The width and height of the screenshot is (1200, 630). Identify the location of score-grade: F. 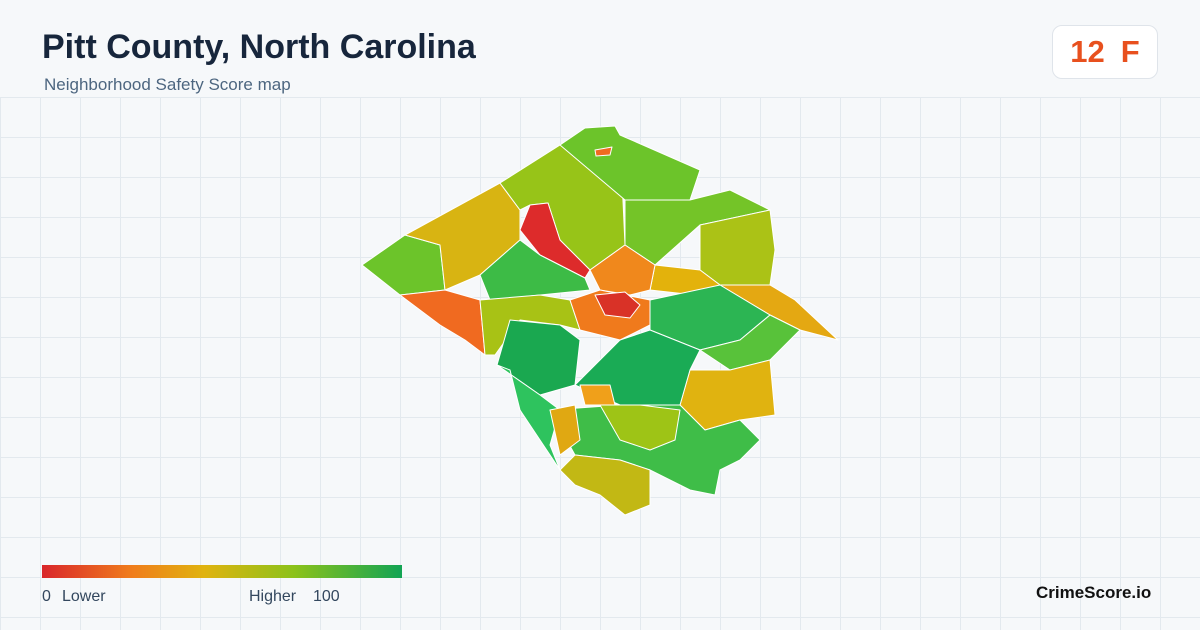
(1130, 51).